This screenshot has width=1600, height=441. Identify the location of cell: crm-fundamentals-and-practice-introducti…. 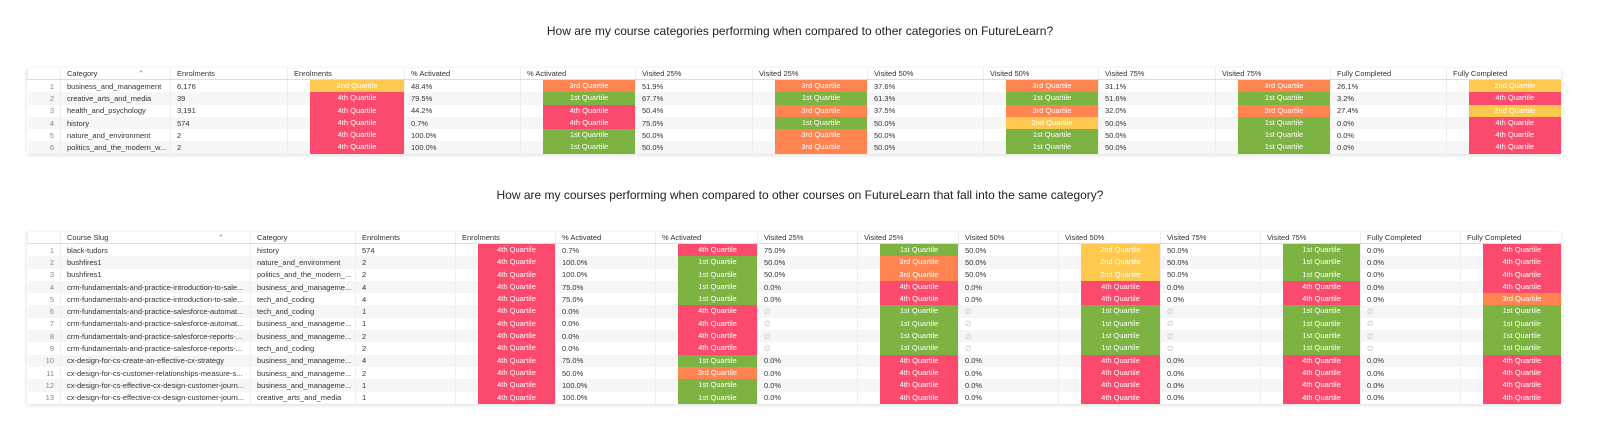
(155, 287).